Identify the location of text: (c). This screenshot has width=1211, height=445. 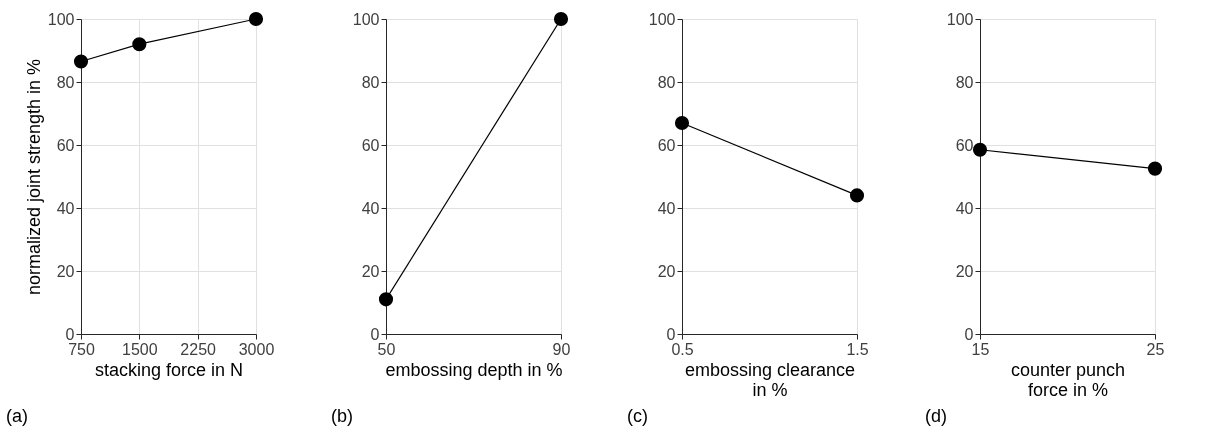
(637, 416).